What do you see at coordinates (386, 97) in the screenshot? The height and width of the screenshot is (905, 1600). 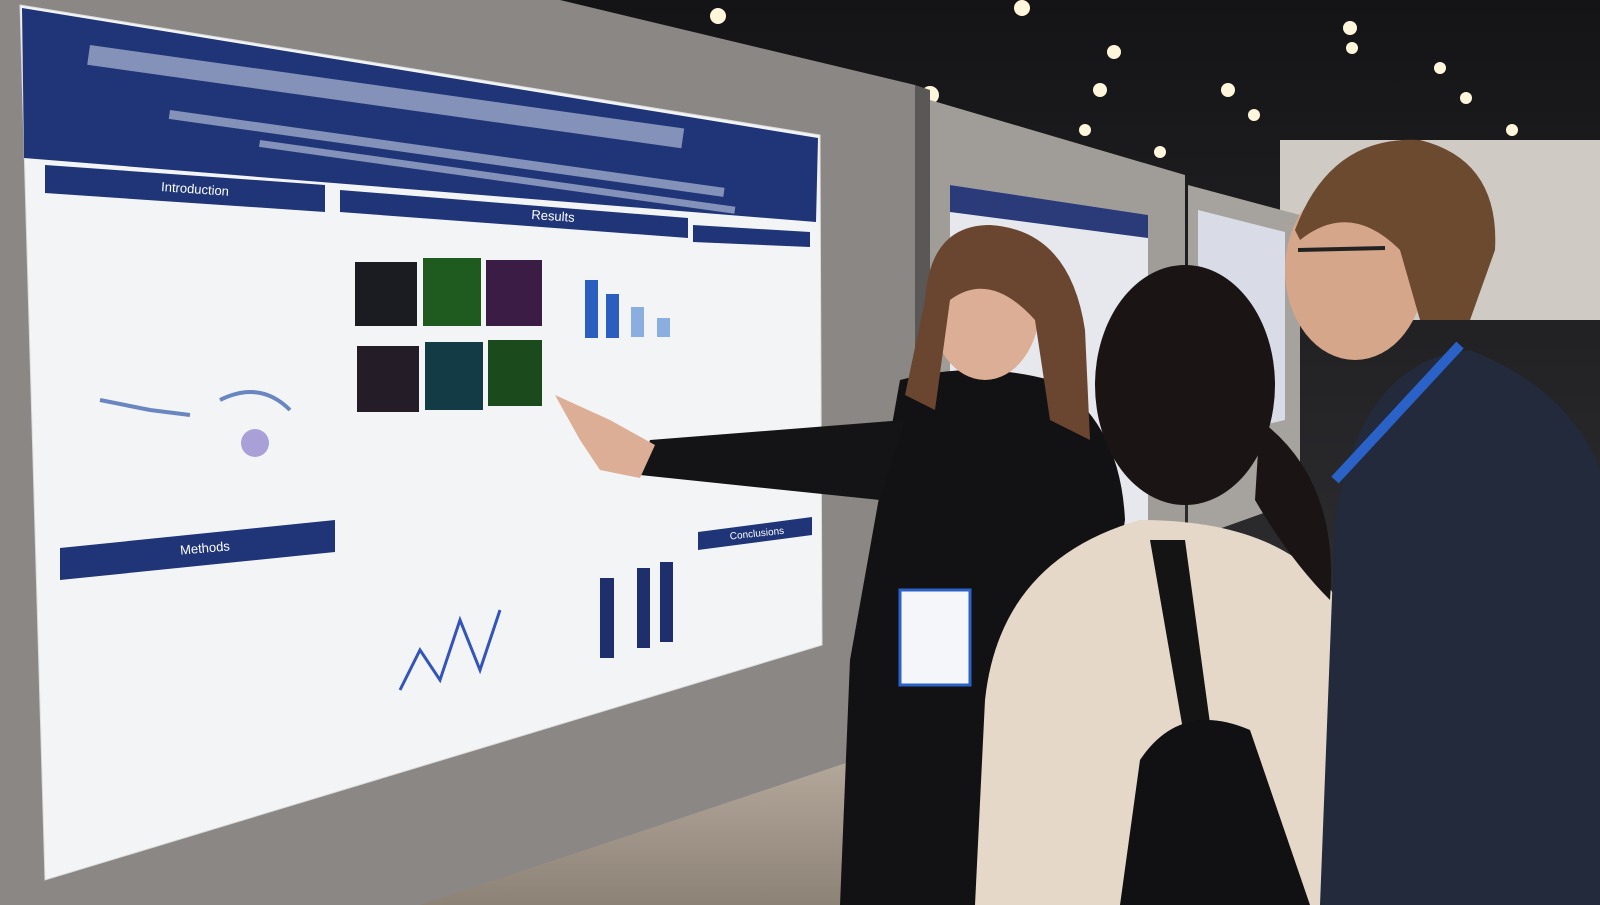 I see `title-text-blur` at bounding box center [386, 97].